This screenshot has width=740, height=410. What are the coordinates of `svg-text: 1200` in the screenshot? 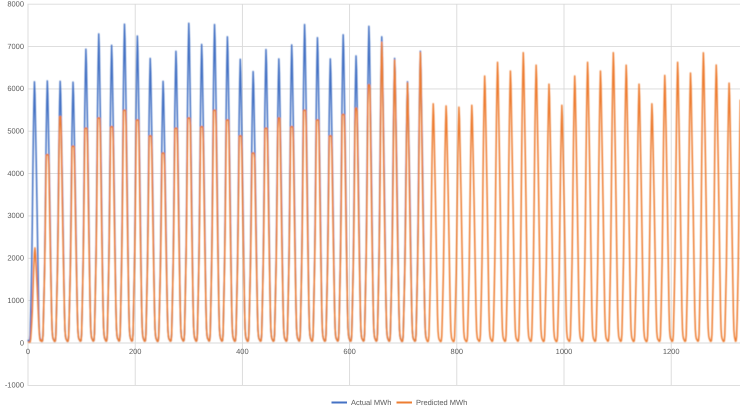 It's located at (671, 351).